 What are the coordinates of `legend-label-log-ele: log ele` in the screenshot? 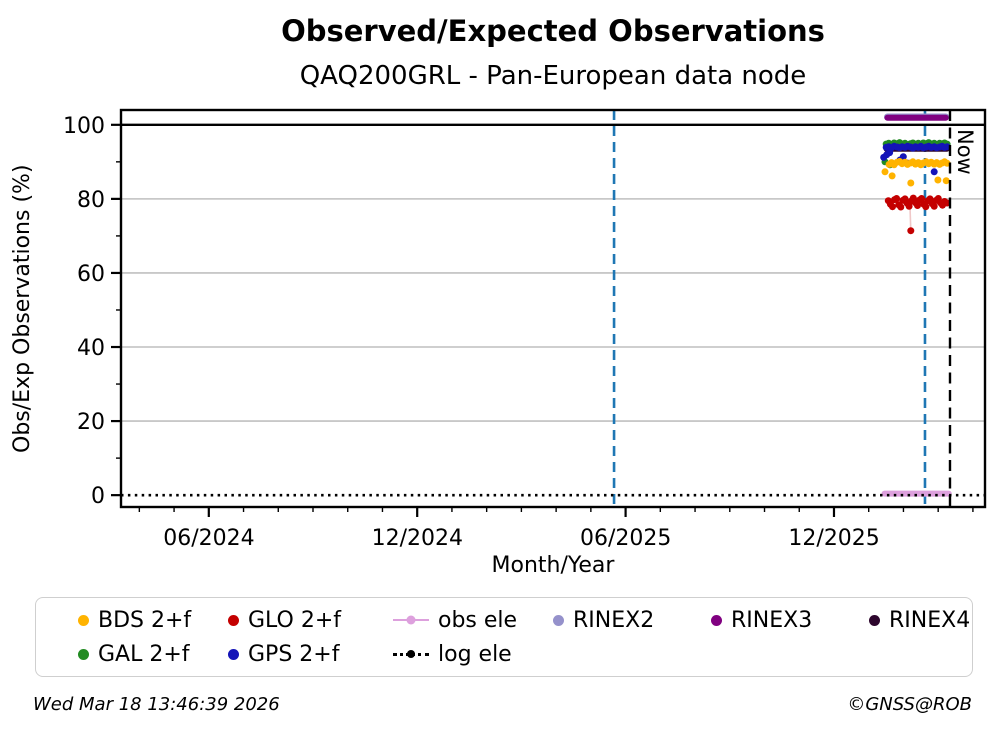 It's located at (475, 654).